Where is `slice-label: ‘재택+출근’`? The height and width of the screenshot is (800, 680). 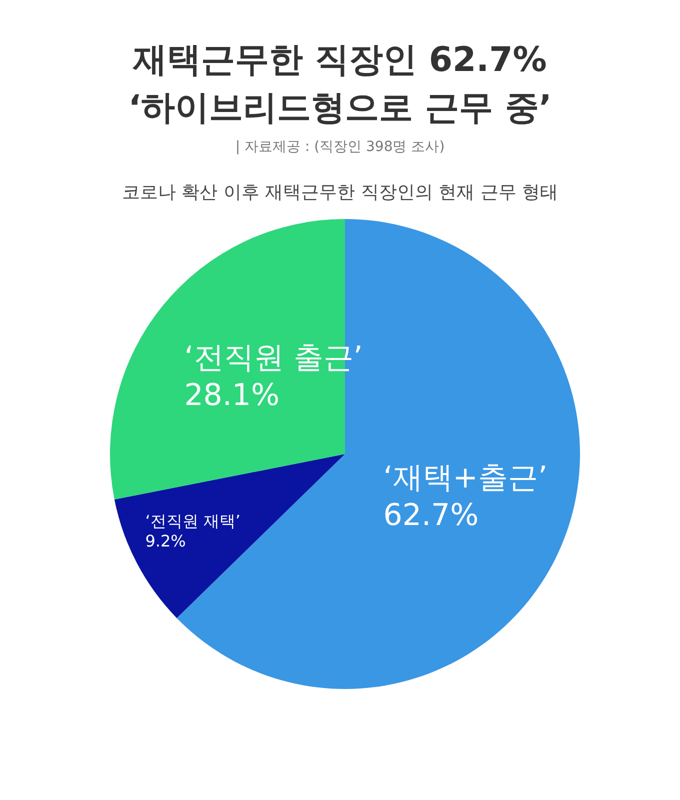 slice-label: ‘재택+출근’ is located at coordinates (465, 478).